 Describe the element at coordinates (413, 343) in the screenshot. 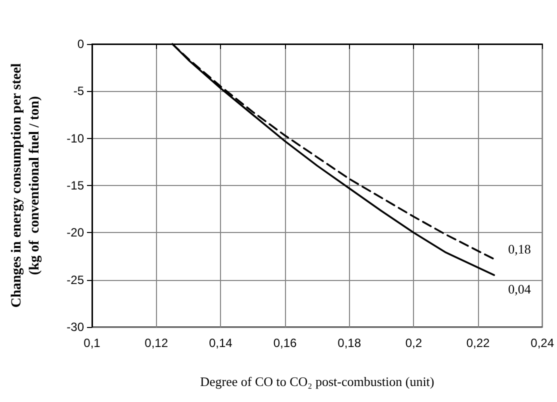

I see `x-tick-label: 0,2` at that location.